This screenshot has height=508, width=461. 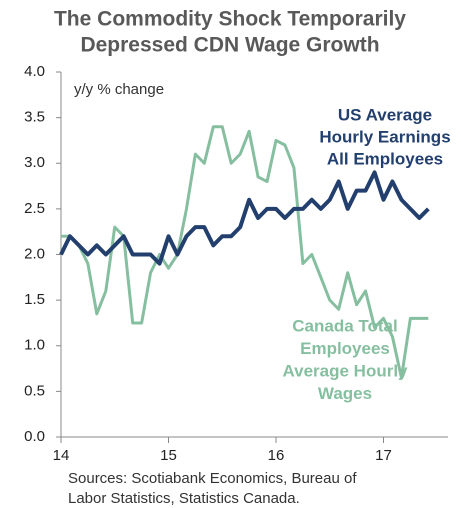 I want to click on y-tick-label: 0.5, so click(x=34, y=390).